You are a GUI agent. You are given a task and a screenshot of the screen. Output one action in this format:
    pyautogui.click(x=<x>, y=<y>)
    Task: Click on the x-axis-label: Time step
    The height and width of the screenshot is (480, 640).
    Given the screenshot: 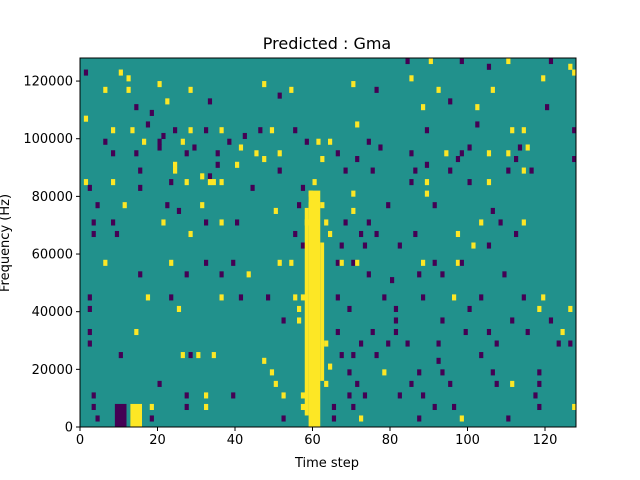 What is the action you would take?
    pyautogui.click(x=326, y=463)
    